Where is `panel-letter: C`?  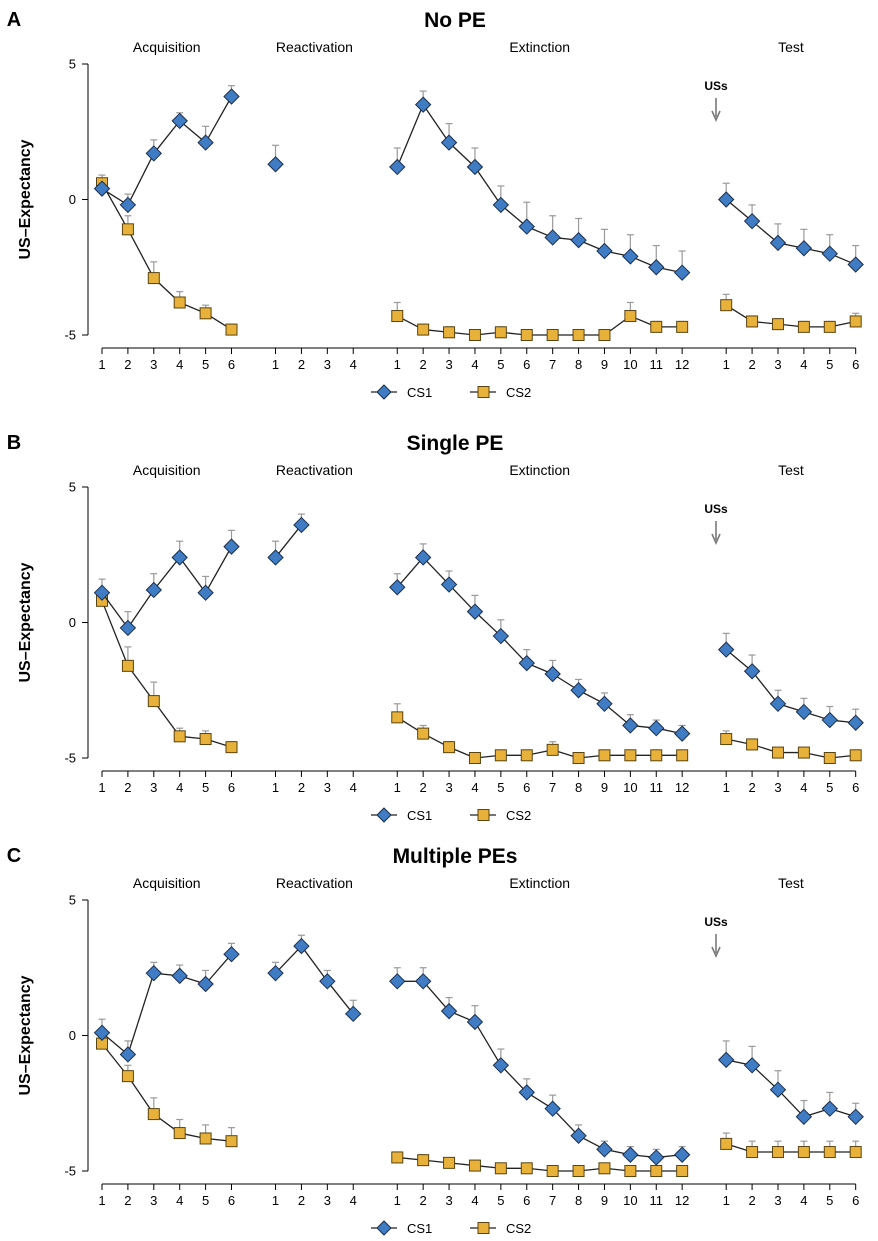 panel-letter: C is located at coordinates (14, 856).